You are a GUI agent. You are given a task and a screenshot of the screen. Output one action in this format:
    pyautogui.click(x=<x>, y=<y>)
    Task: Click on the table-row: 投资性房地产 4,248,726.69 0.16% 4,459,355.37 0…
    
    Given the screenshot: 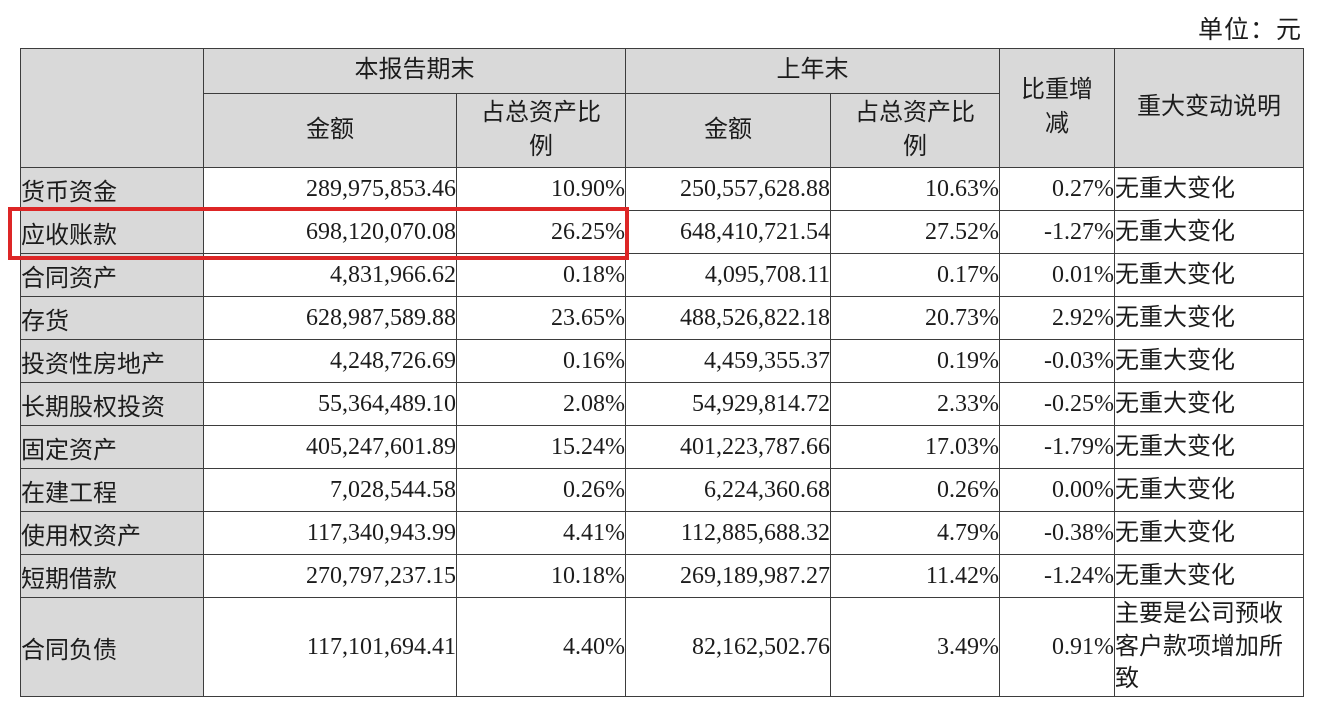 What is the action you would take?
    pyautogui.click(x=662, y=361)
    